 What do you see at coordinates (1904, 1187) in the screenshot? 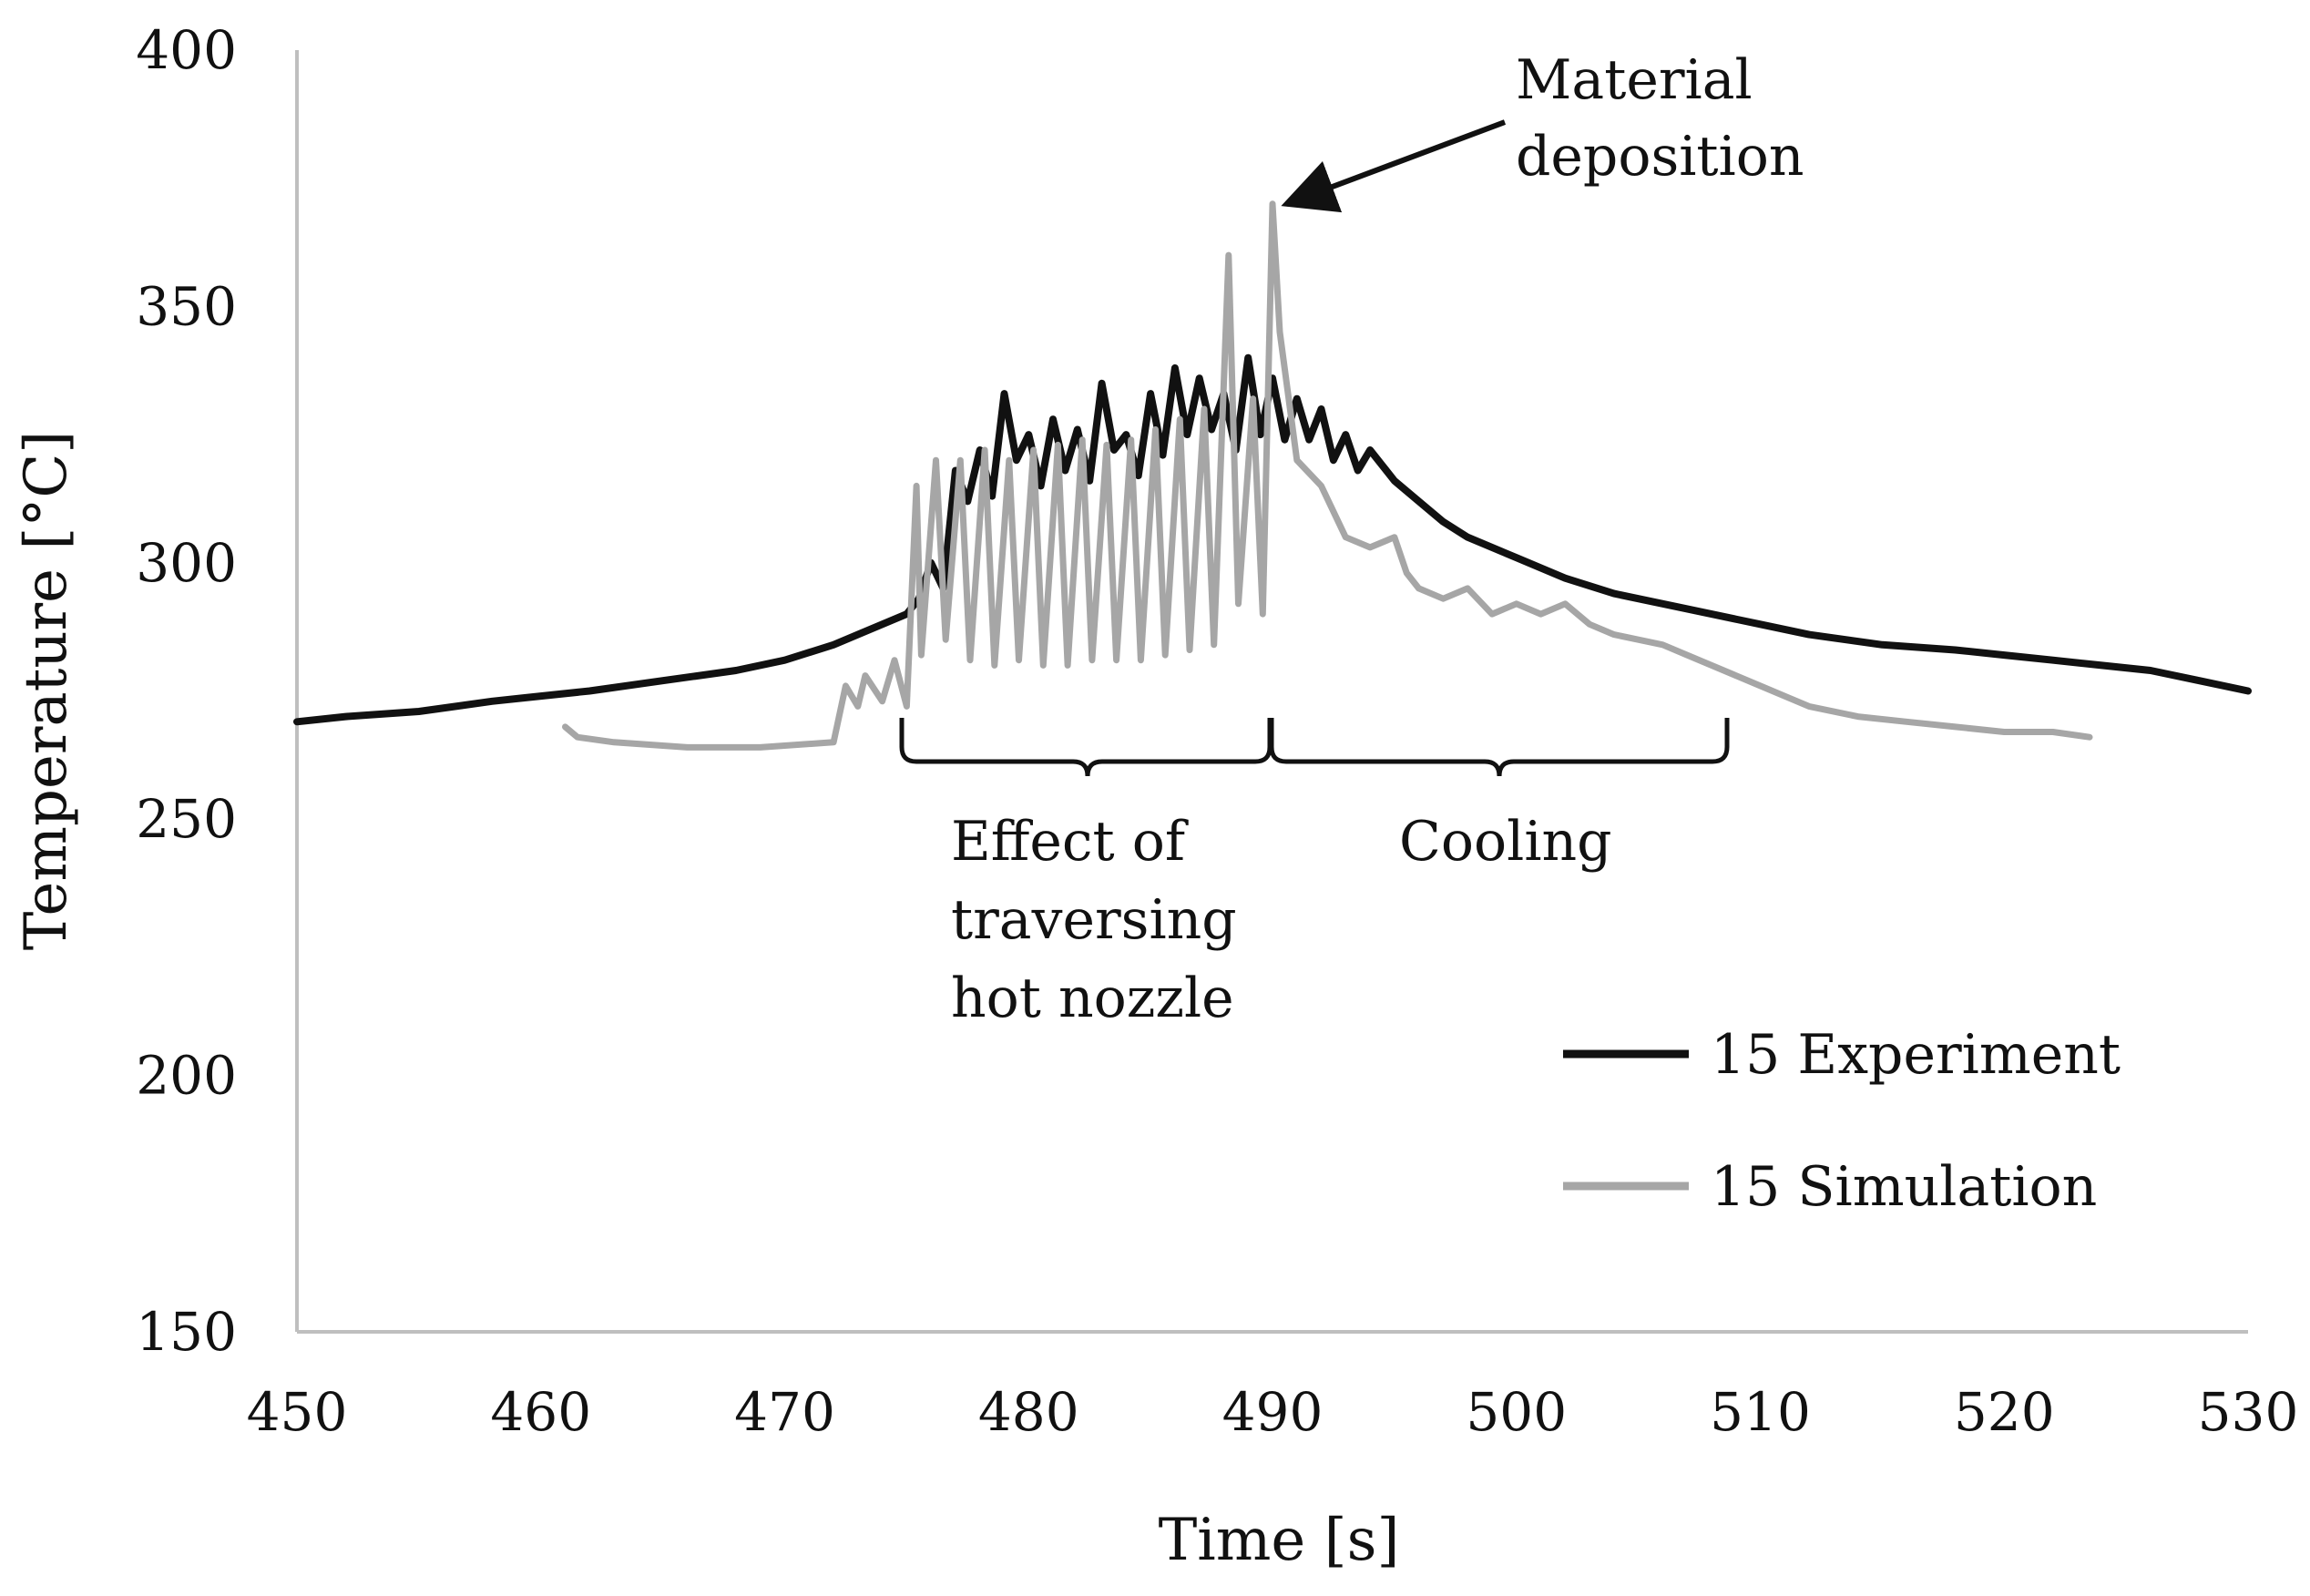
I see `legend-label-simulation: 15 Simulation` at bounding box center [1904, 1187].